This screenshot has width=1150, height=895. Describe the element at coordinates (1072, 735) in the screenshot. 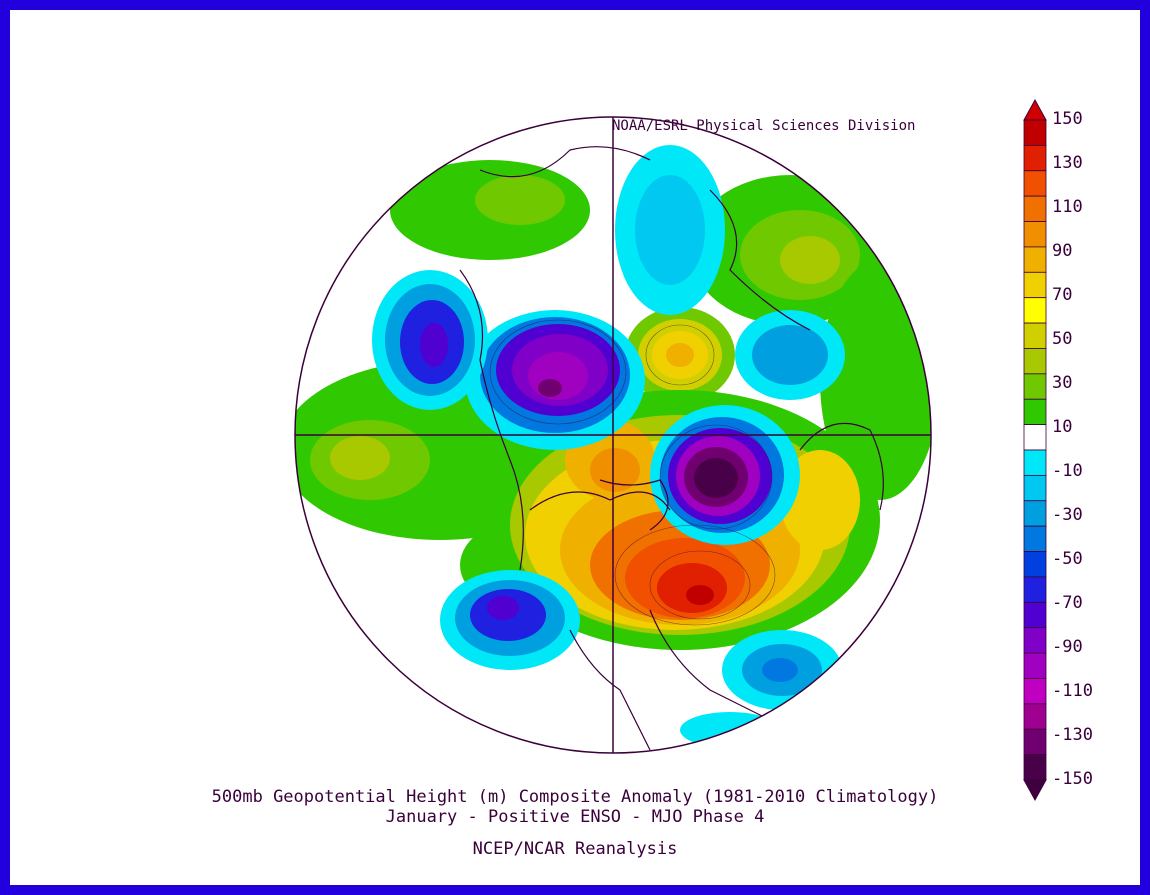

I see `colorbar-label: -130` at that location.